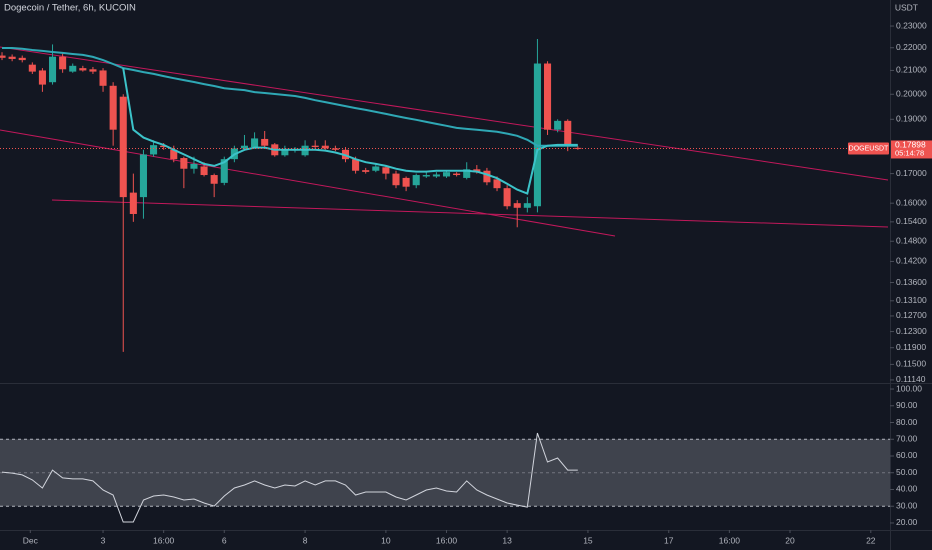 This screenshot has width=932, height=550. What do you see at coordinates (911, 347) in the screenshot?
I see `y-tick-label: 0.11900` at bounding box center [911, 347].